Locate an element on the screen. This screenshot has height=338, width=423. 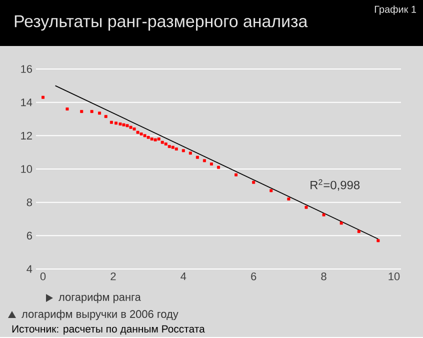
x-tick-label: 2 is located at coordinates (113, 276).